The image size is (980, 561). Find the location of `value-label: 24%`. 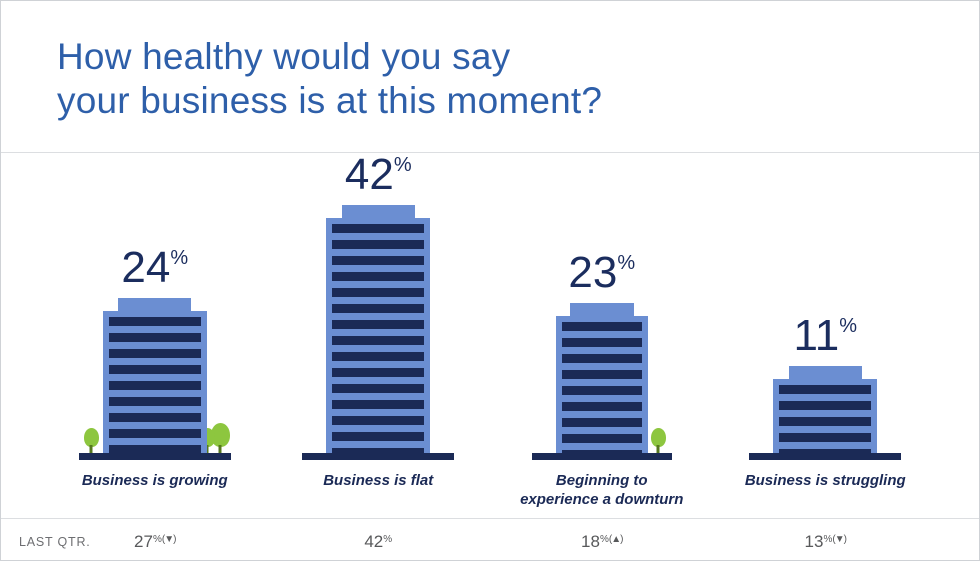

value-label: 24% is located at coordinates (154, 268).